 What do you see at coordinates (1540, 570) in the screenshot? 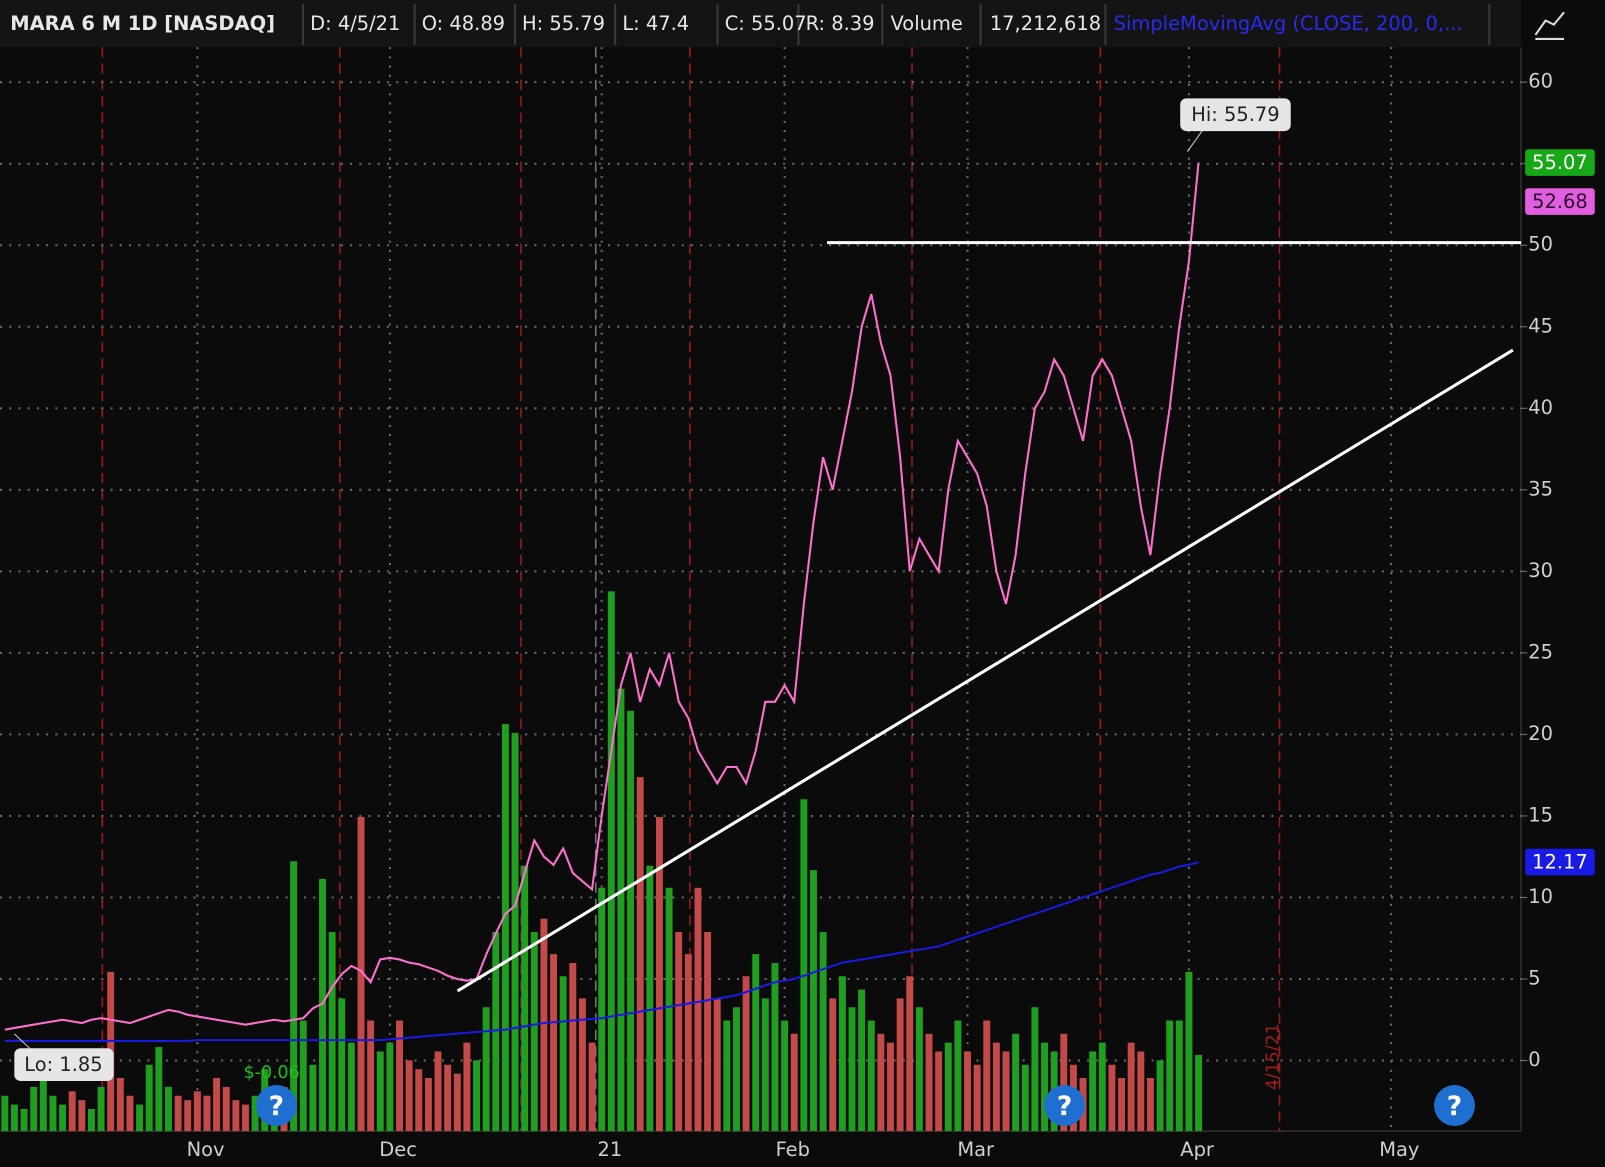
I see `y-tick-label: 30` at bounding box center [1540, 570].